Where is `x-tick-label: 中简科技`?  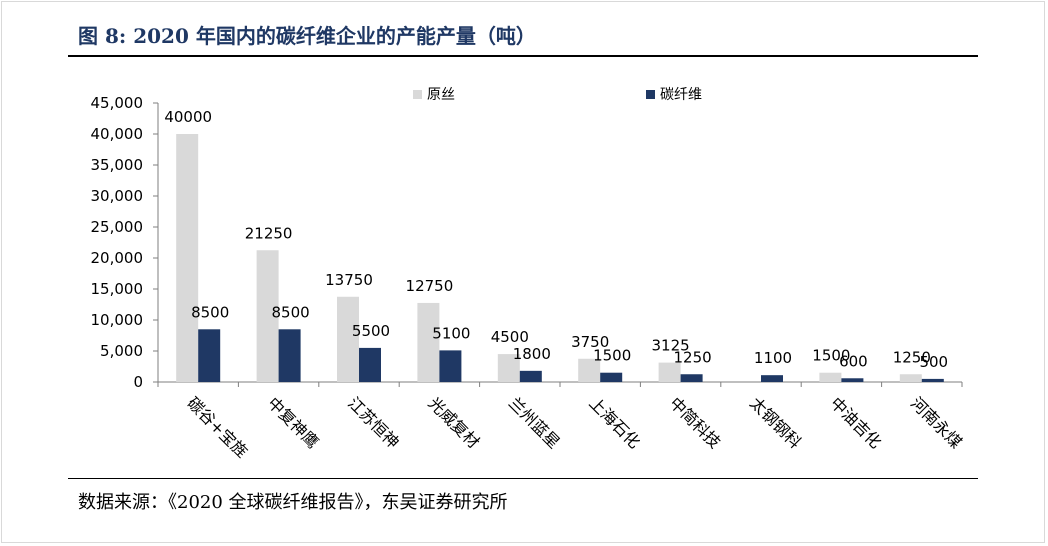
x-tick-label: 中简科技 is located at coordinates (695, 422).